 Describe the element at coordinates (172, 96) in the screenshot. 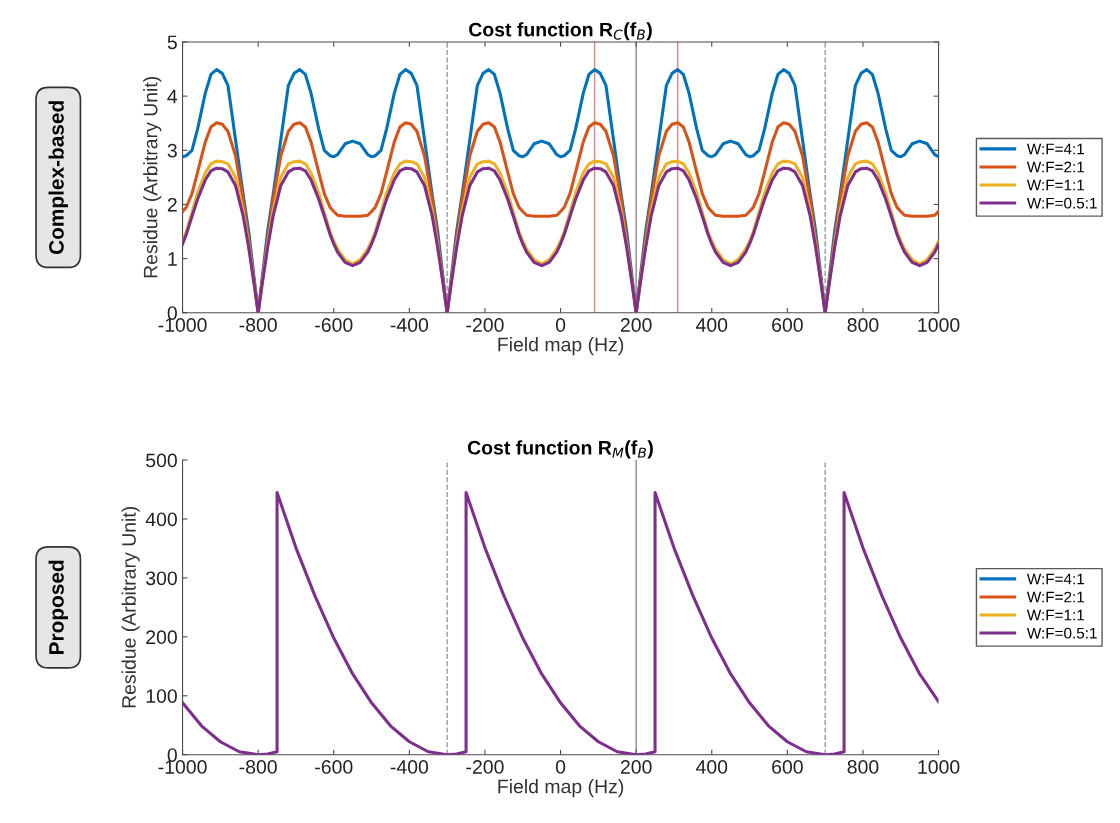

I see `y-tick-label: 4` at that location.